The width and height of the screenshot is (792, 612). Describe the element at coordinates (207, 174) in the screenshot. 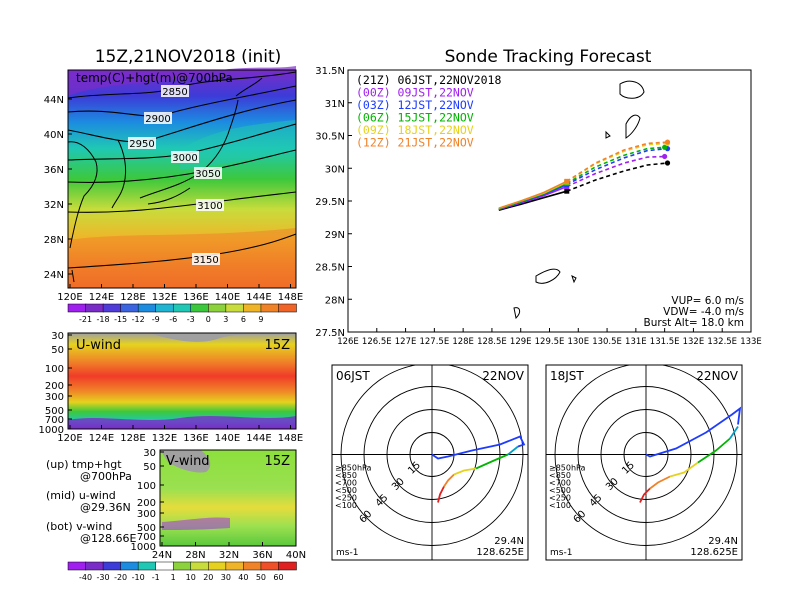

I see `contour-label: 3050` at that location.